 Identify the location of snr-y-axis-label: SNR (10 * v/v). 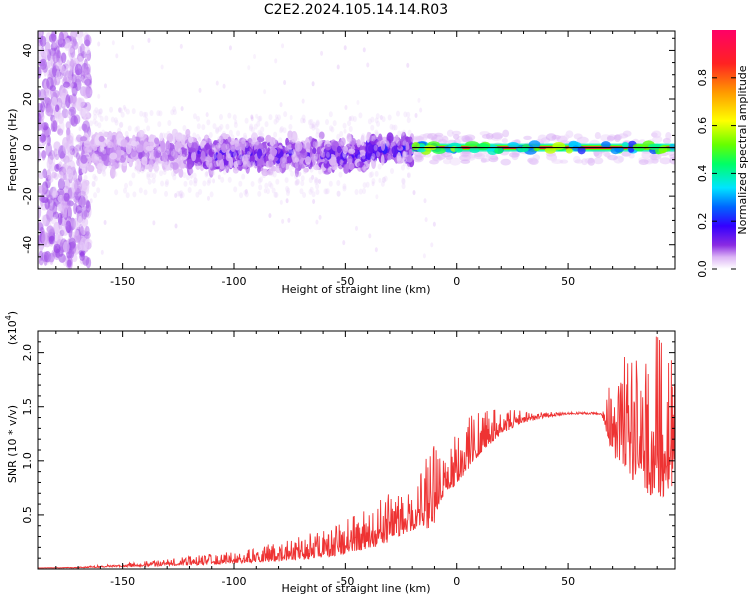
(12, 444).